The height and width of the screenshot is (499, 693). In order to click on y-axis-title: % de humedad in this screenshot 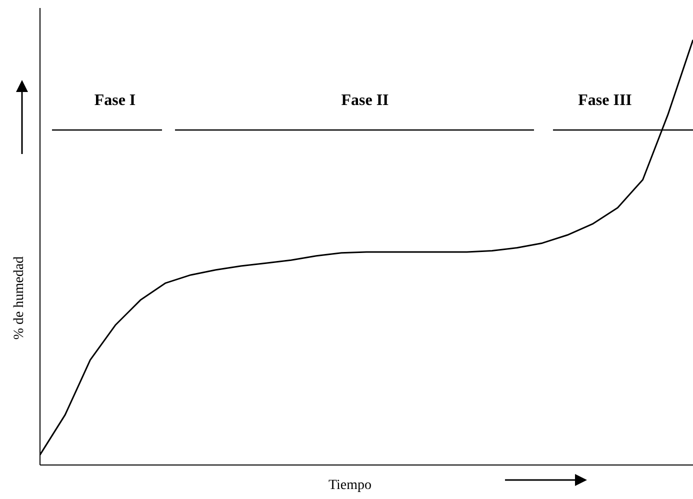, I will do `click(20, 298)`.